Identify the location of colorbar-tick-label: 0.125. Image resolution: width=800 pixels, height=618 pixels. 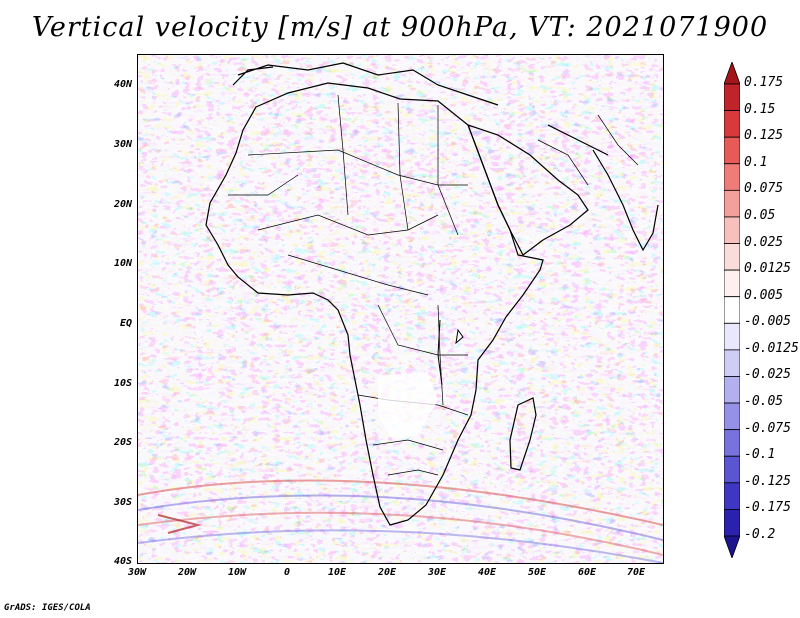
(764, 136).